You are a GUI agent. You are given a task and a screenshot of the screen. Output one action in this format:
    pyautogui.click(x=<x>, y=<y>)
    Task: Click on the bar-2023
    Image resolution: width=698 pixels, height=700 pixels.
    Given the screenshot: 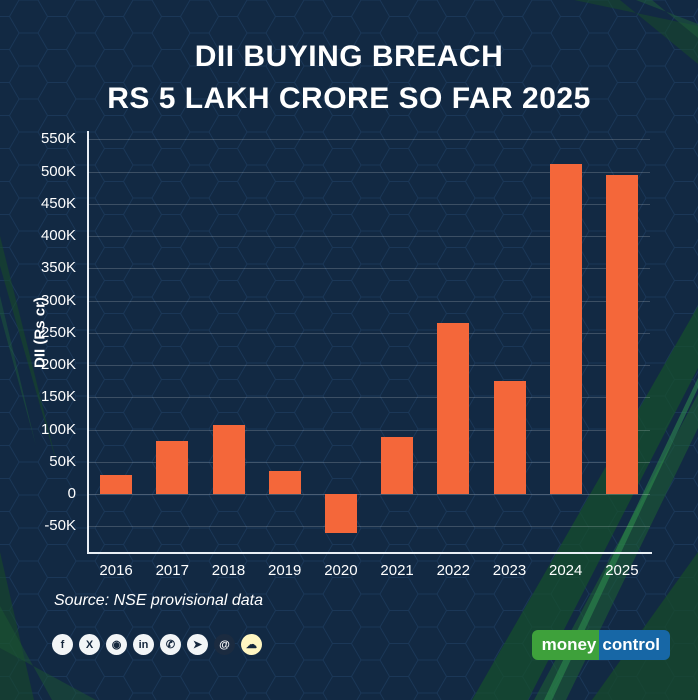 What is the action you would take?
    pyautogui.click(x=509, y=437)
    